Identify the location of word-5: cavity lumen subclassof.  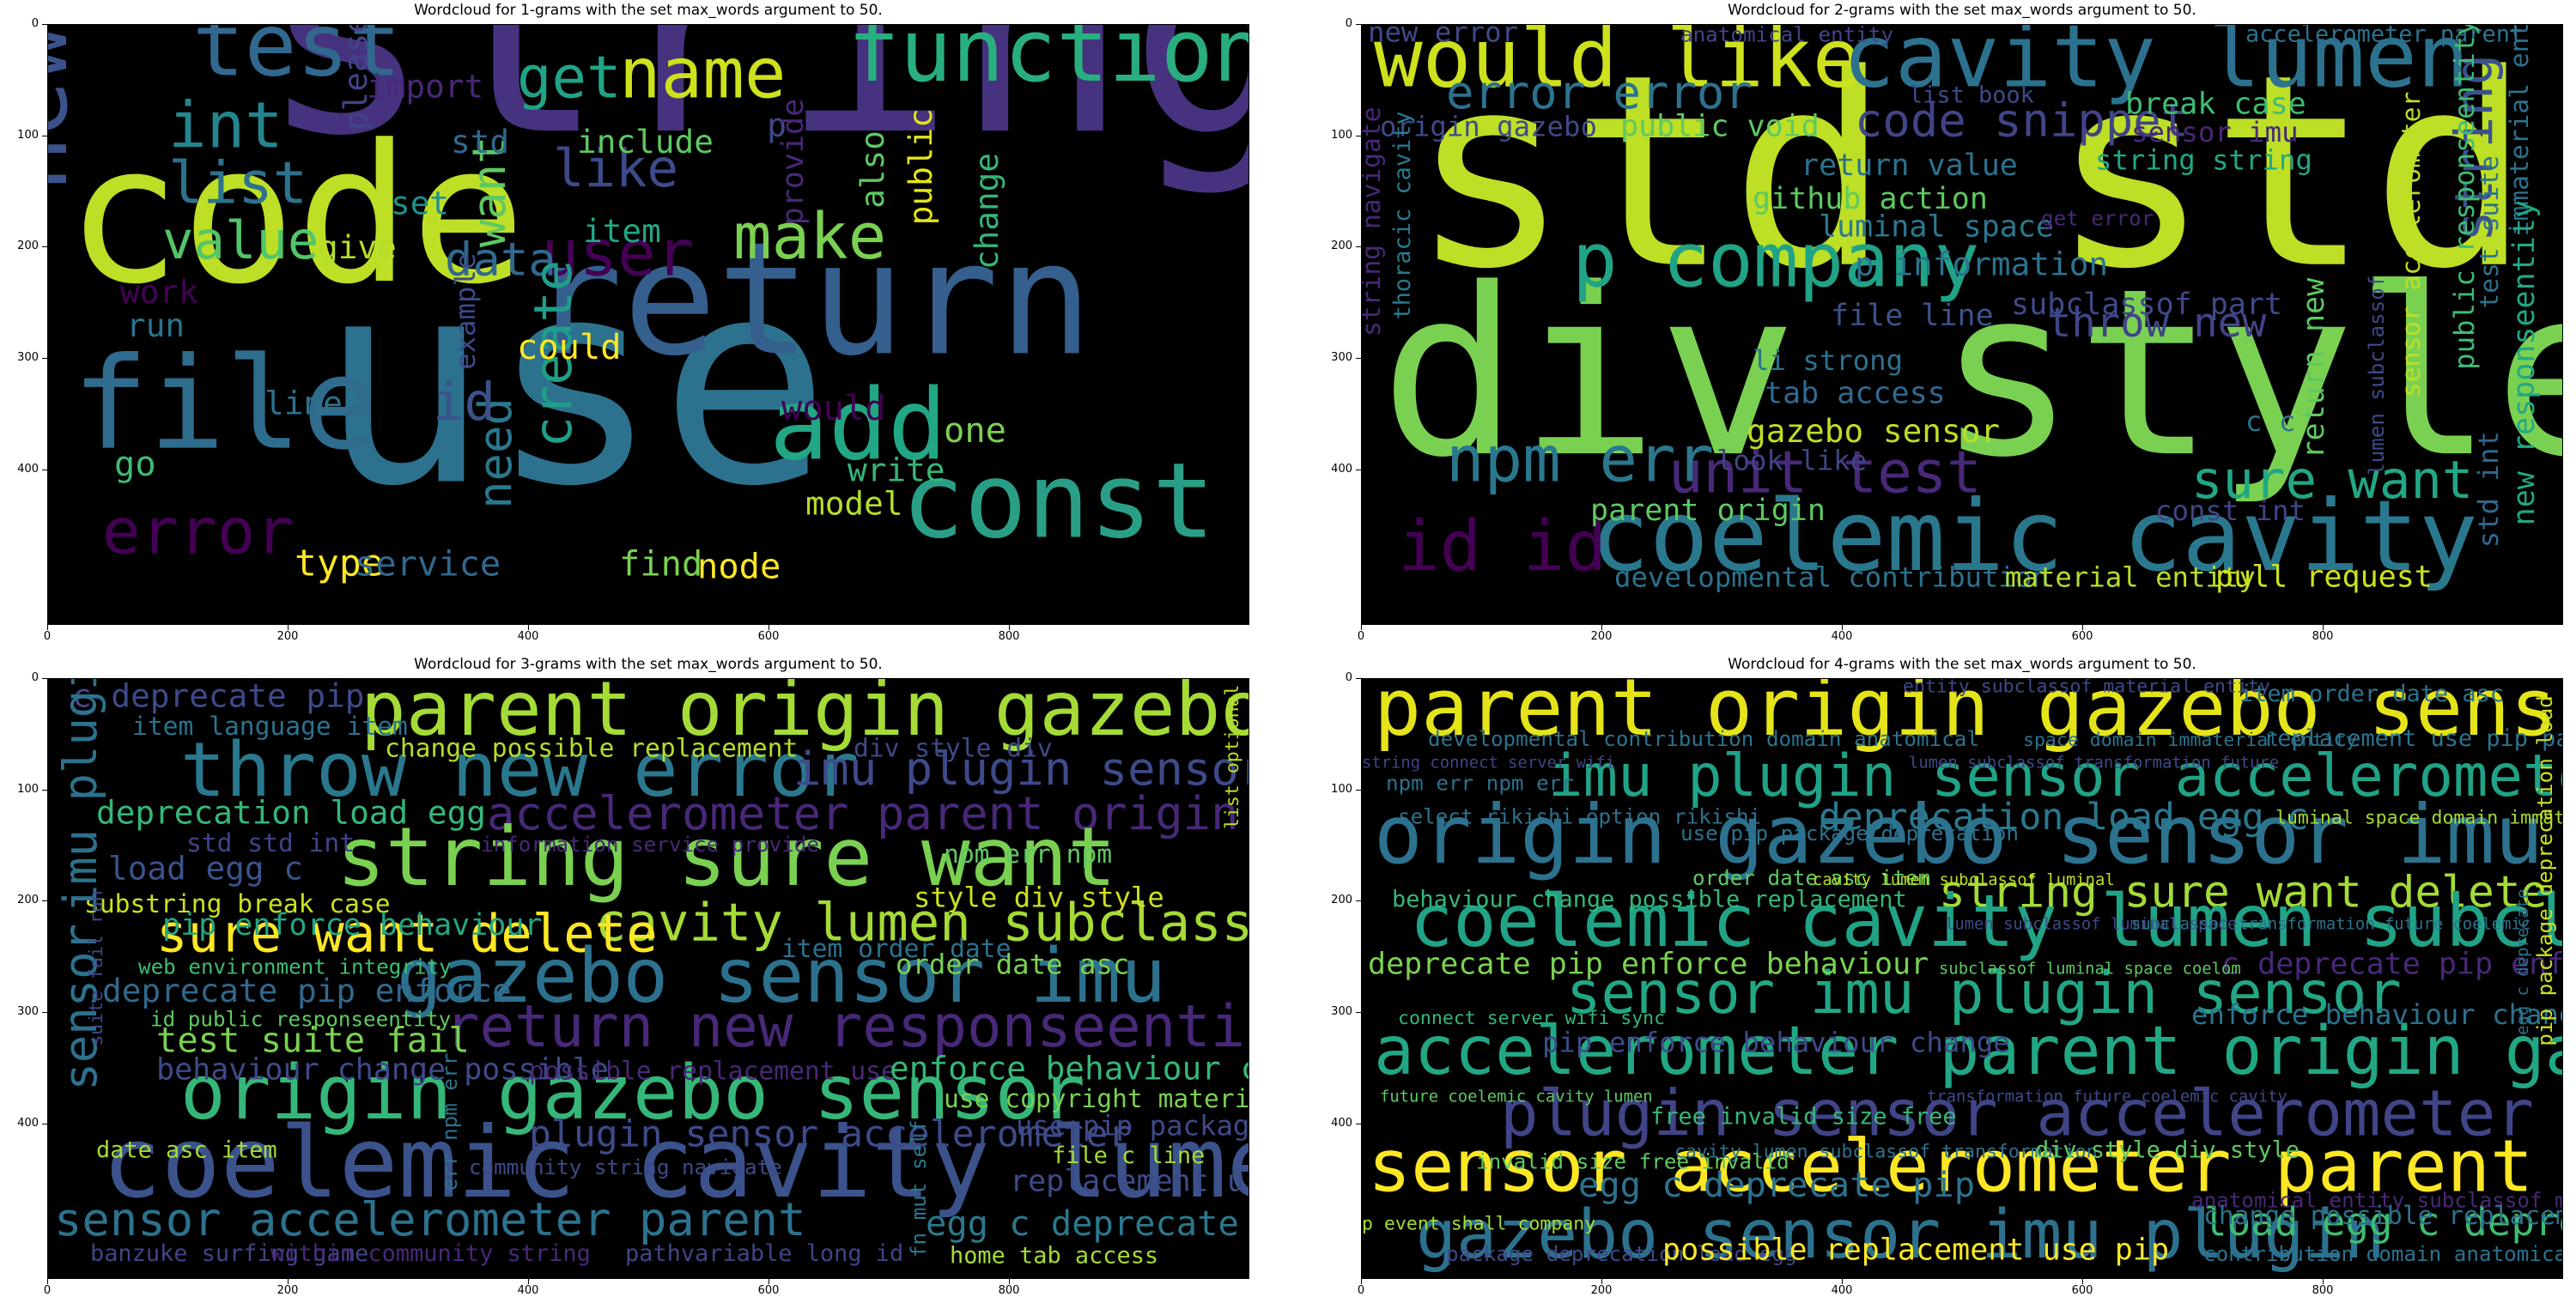
(922, 924).